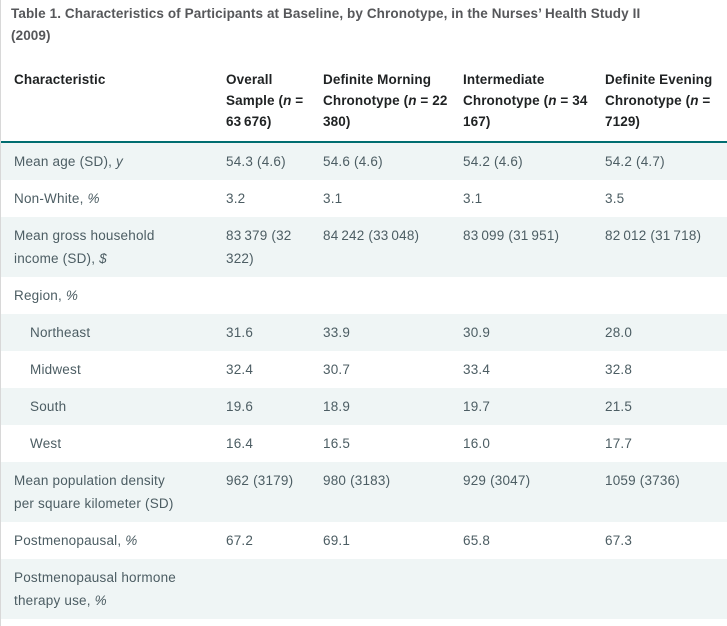  I want to click on cell-value: 30.7, so click(337, 369).